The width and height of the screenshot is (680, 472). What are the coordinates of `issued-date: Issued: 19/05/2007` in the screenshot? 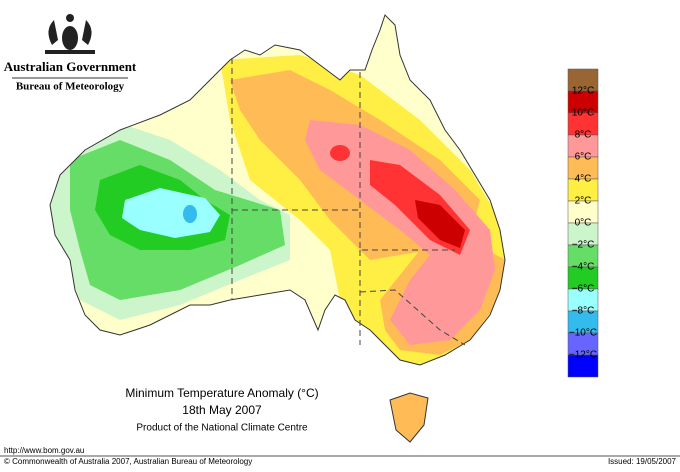 It's located at (642, 461).